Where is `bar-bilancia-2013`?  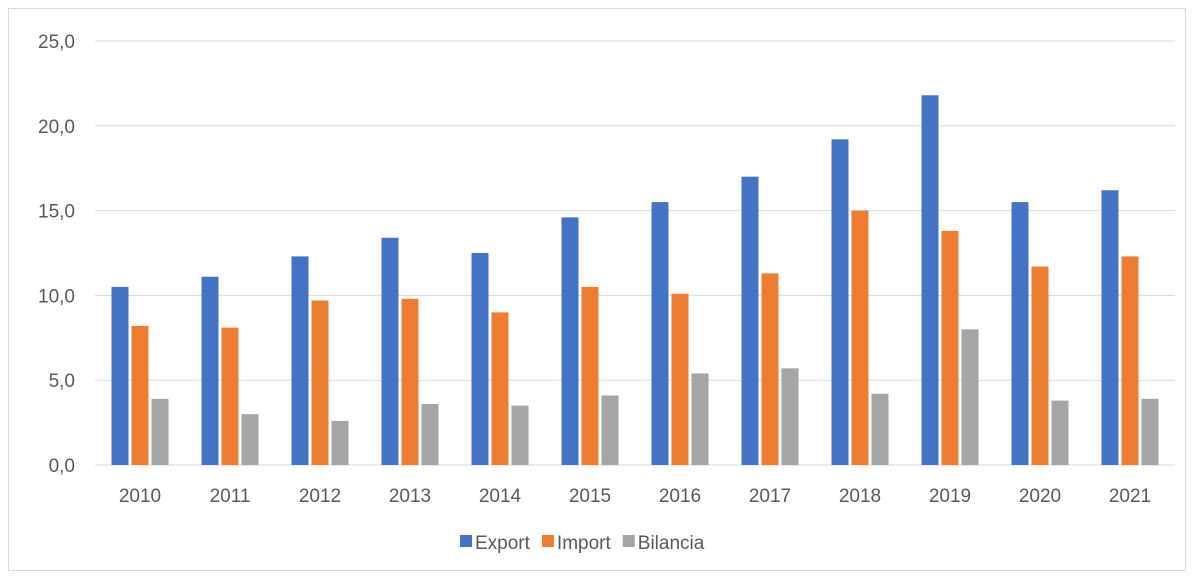
bar-bilancia-2013 is located at coordinates (430, 434).